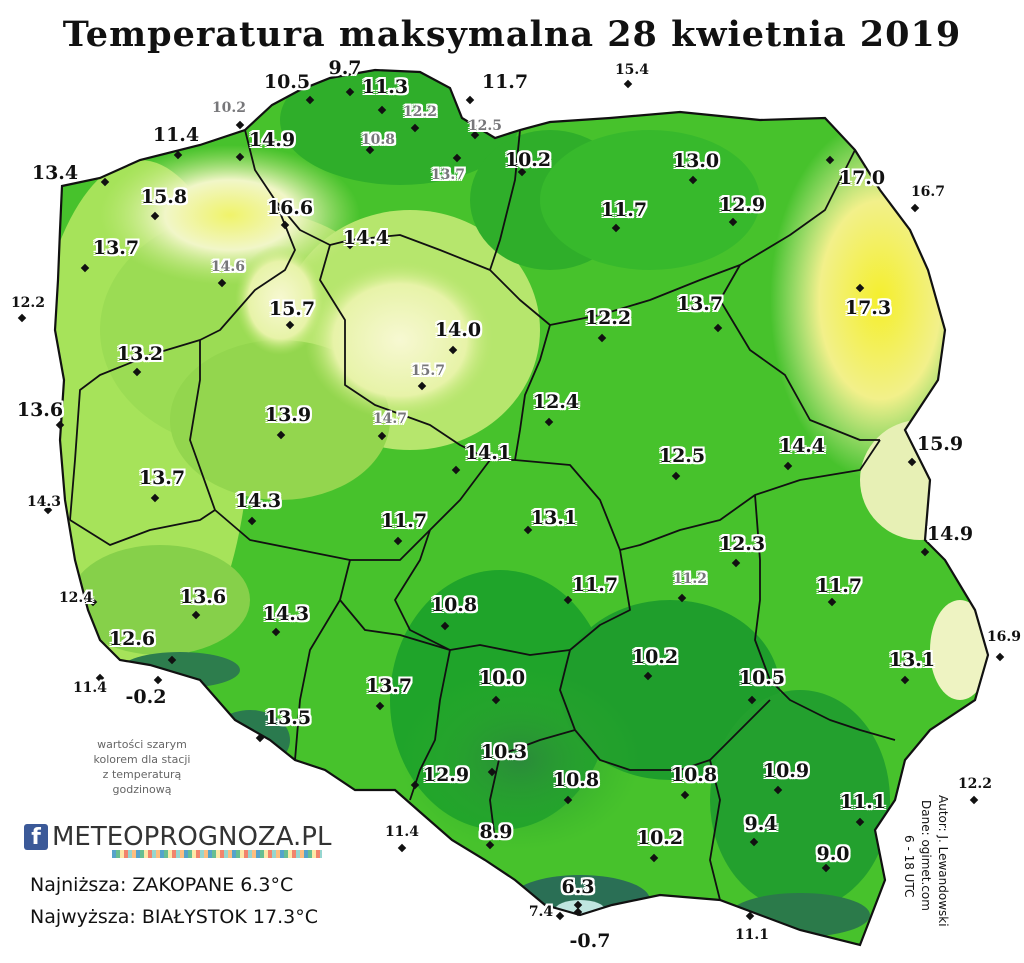 Image resolution: width=1024 pixels, height=963 pixels. Describe the element at coordinates (926, 855) in the screenshot. I see `data-source-credit: Dane: ogimet.com` at that location.